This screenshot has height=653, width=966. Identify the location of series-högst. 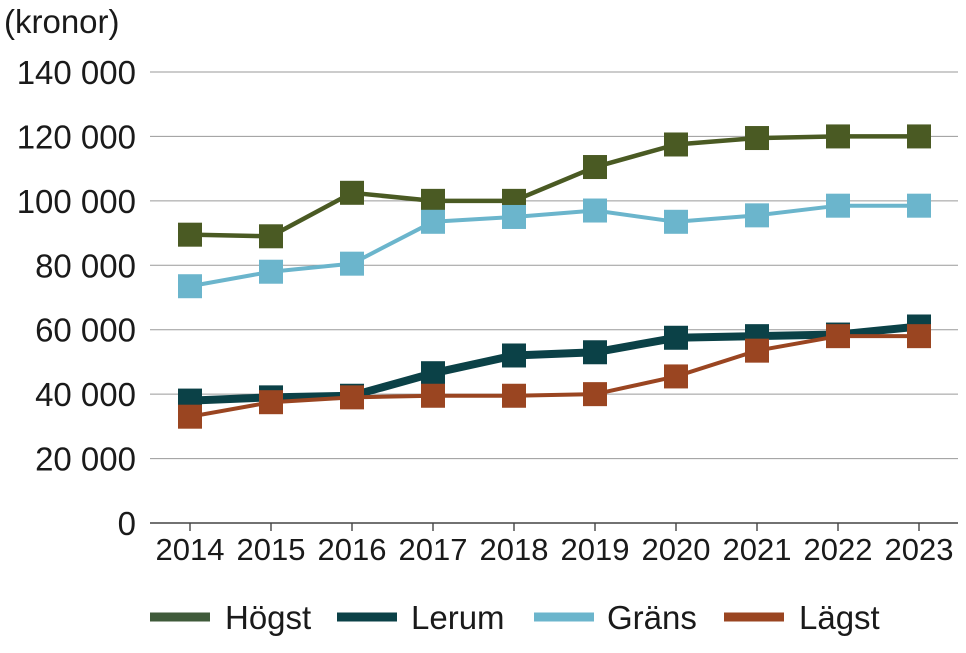
(554, 186).